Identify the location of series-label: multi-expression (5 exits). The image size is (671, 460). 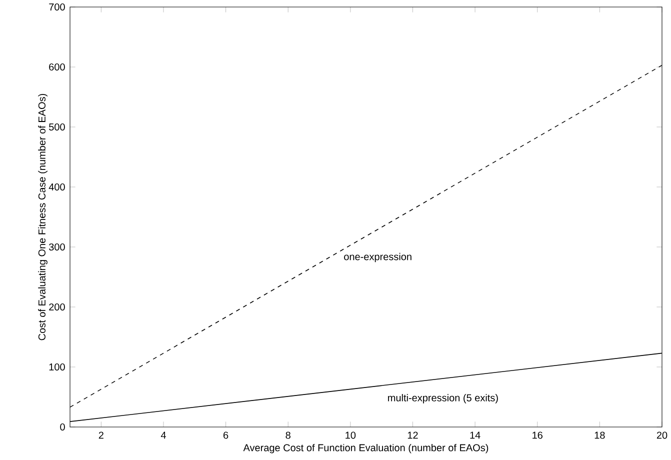
(443, 399).